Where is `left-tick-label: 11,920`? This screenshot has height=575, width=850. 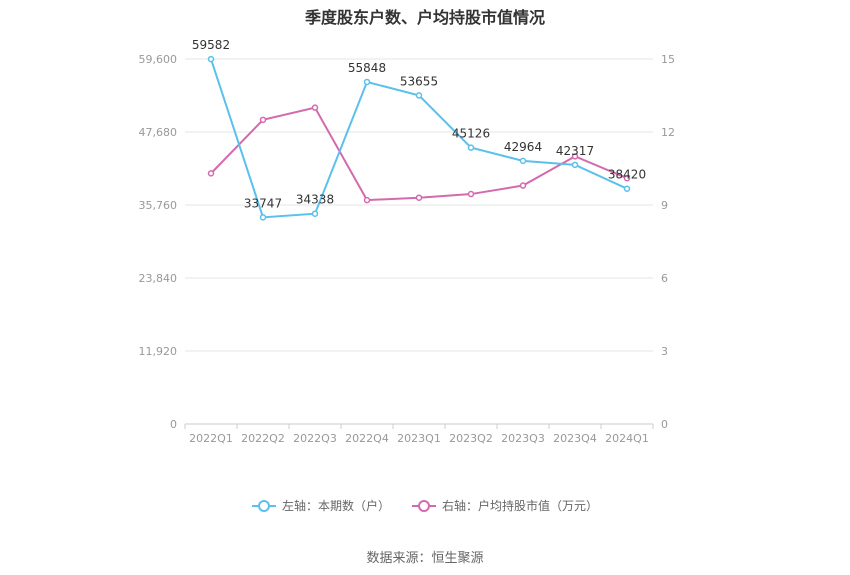
left-tick-label: 11,920 is located at coordinates (158, 351).